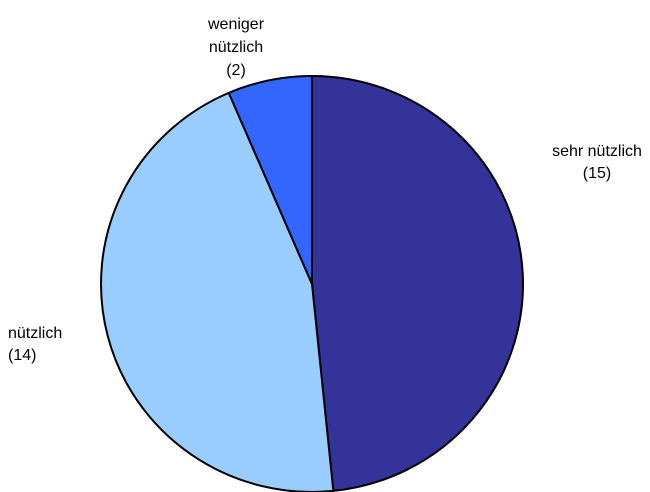 The height and width of the screenshot is (492, 650). I want to click on slice-label-1-line-0: nützlich, so click(35, 333).